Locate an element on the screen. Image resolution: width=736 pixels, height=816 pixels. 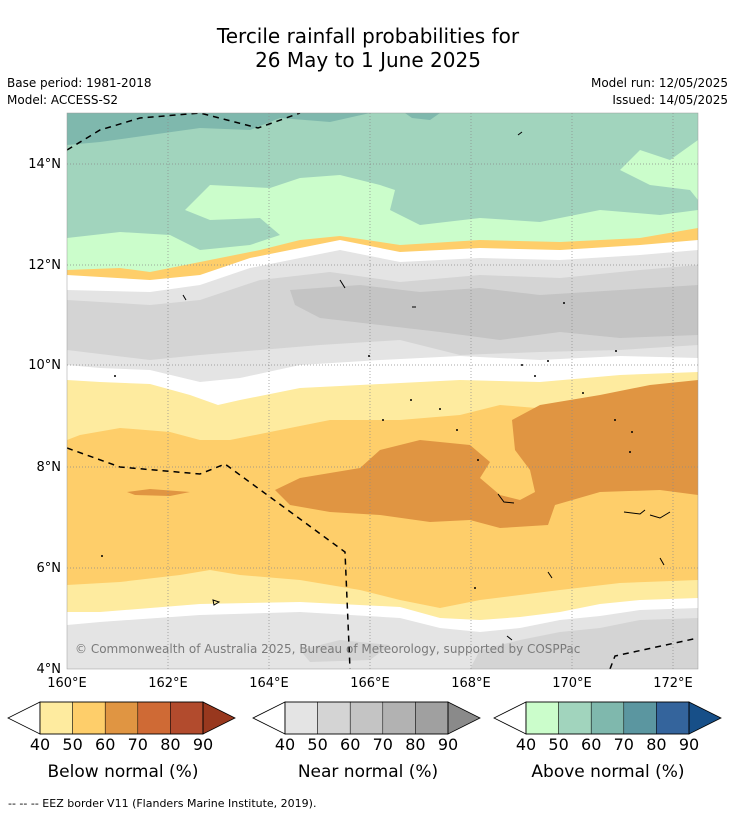
latitude-label: 14°N is located at coordinates (44, 164).